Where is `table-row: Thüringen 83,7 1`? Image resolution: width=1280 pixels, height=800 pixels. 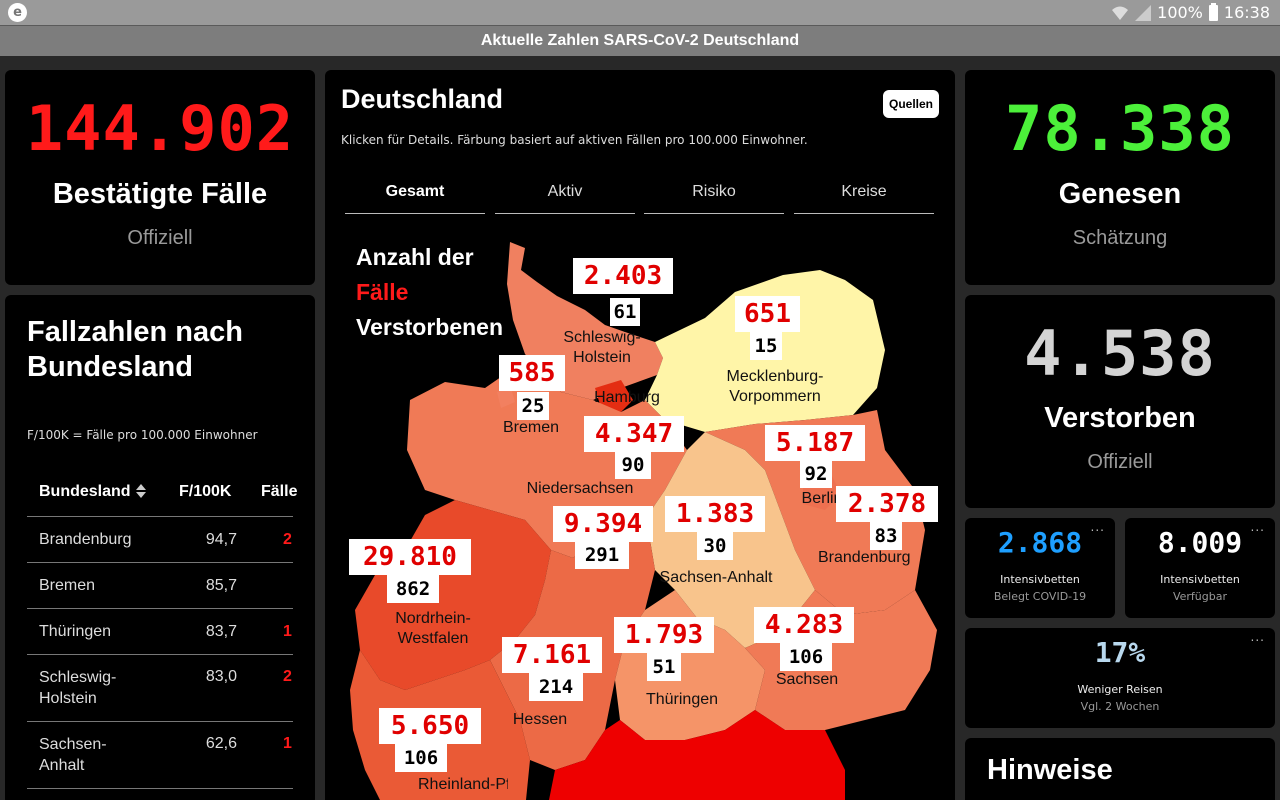
table-row: Thüringen 83,7 1 is located at coordinates (160, 632).